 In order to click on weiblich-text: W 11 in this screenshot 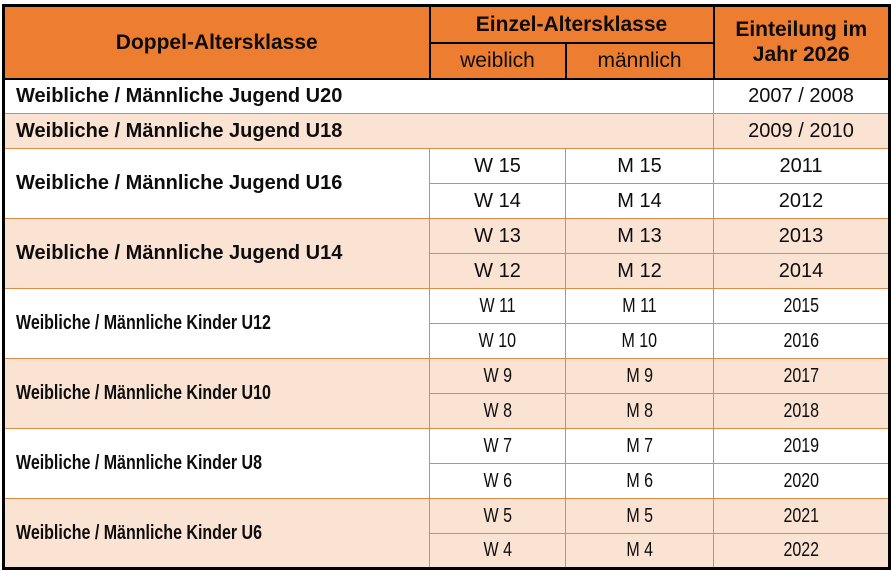, I will do `click(497, 305)`.